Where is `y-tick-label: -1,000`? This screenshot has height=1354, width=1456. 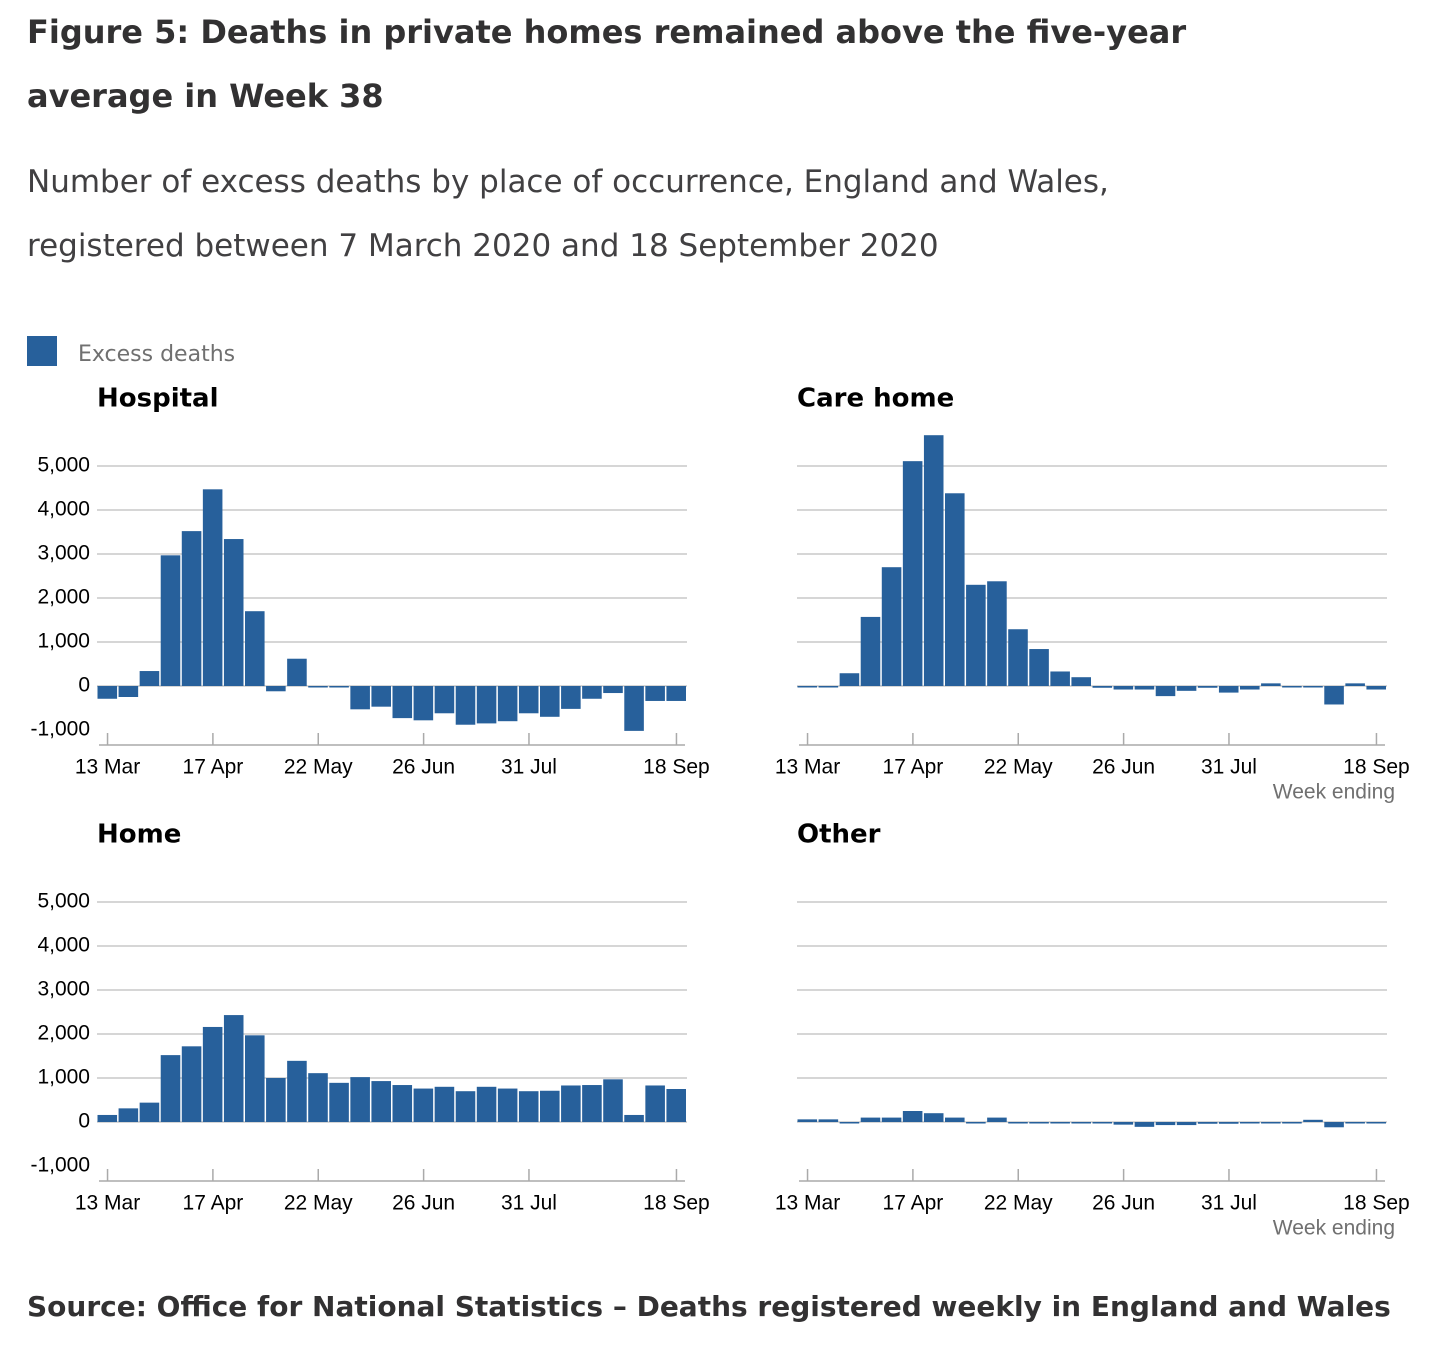
y-tick-label: -1,000 is located at coordinates (60, 729).